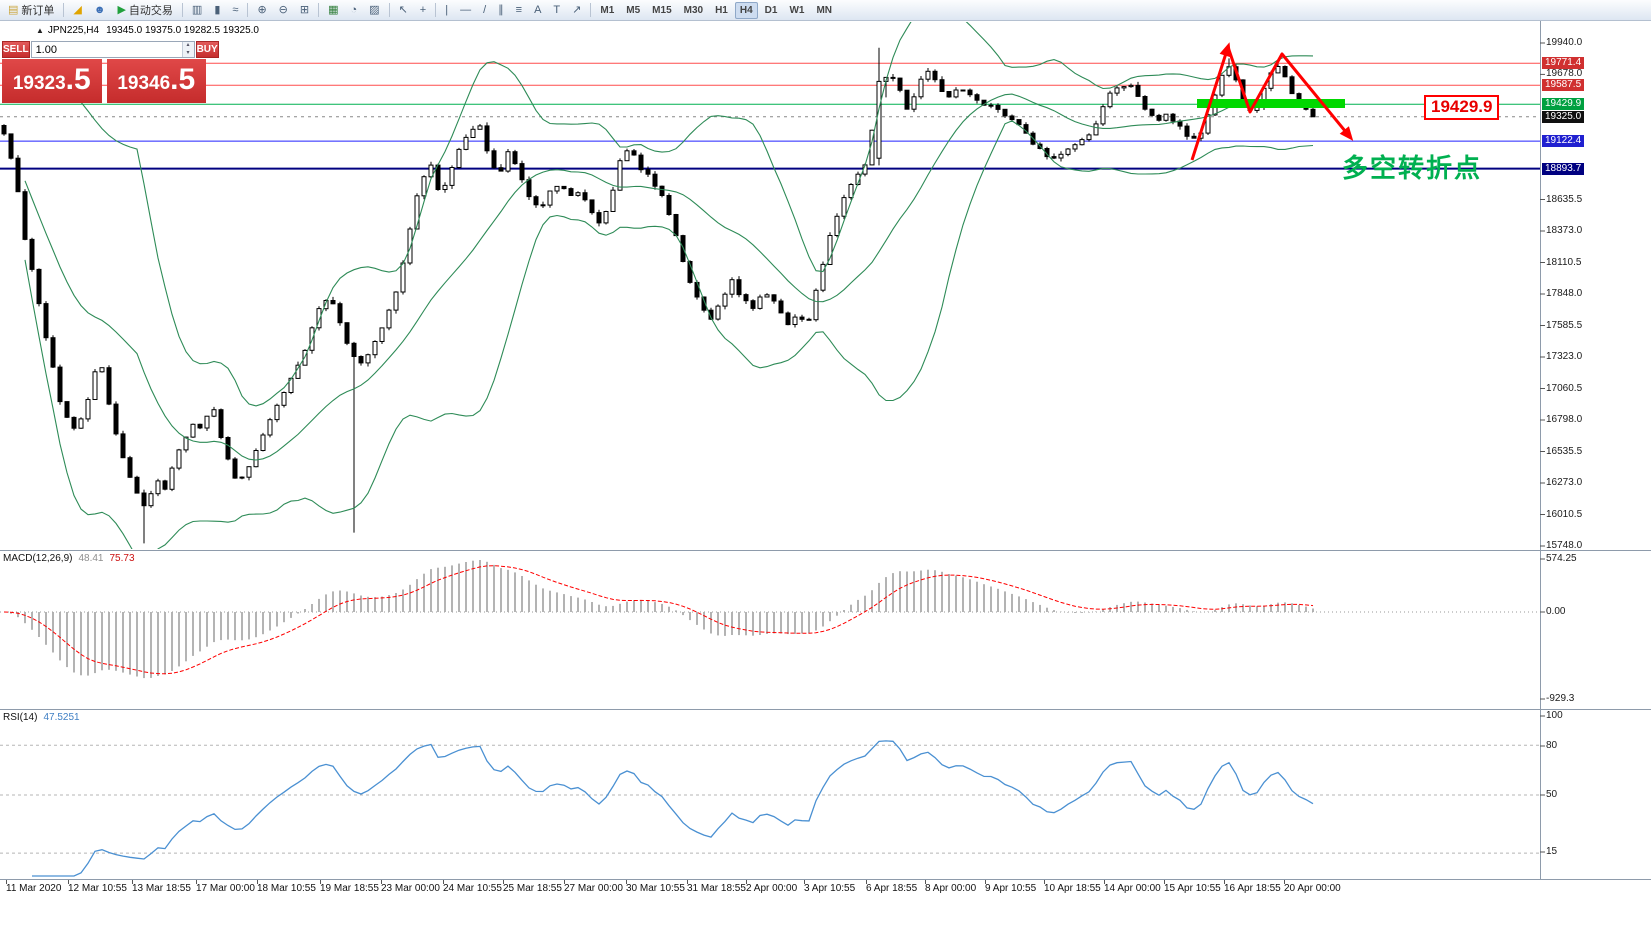 The height and width of the screenshot is (945, 1651). Describe the element at coordinates (1563, 141) in the screenshot. I see `price-axis-badge: 19122.4` at that location.